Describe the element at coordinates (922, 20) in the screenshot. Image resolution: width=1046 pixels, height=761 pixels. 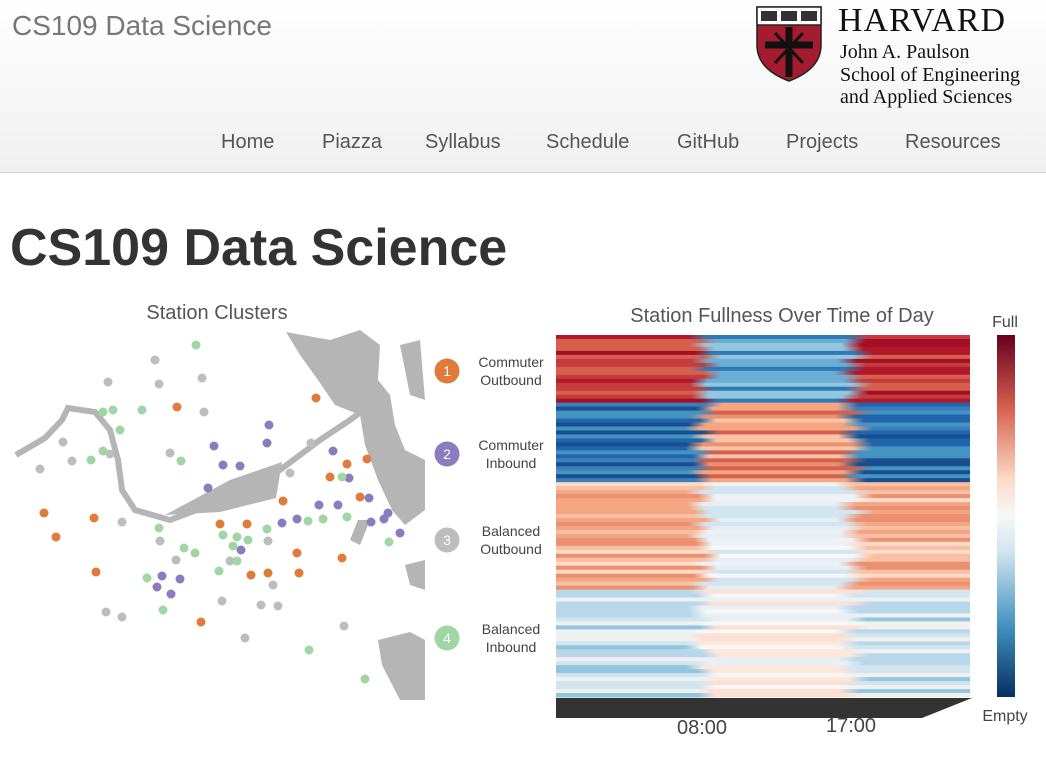
I see `logo-name: HARVARD` at that location.